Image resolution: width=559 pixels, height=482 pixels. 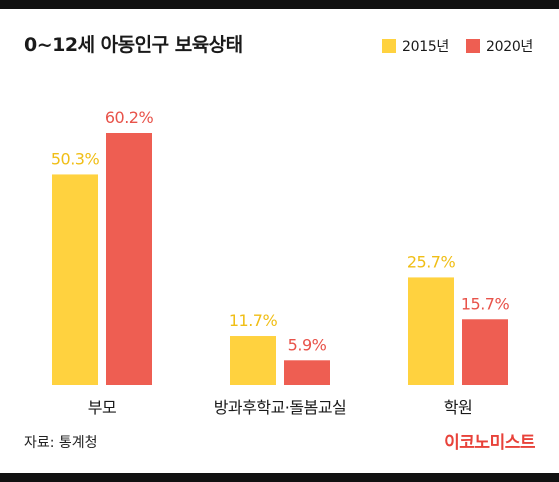 I want to click on data-label-2015-0: 50.3%, so click(x=75, y=158).